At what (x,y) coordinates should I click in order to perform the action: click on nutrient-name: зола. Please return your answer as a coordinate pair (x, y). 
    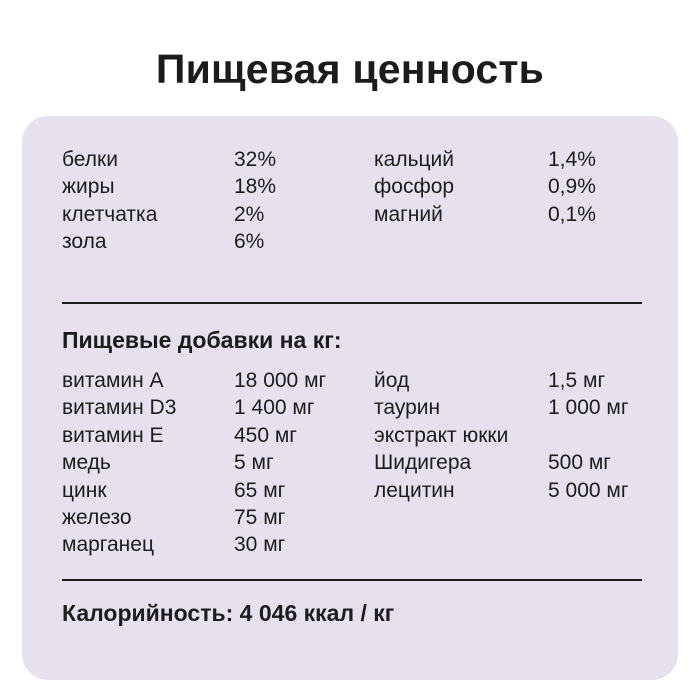
    Looking at the image, I should click on (84, 242).